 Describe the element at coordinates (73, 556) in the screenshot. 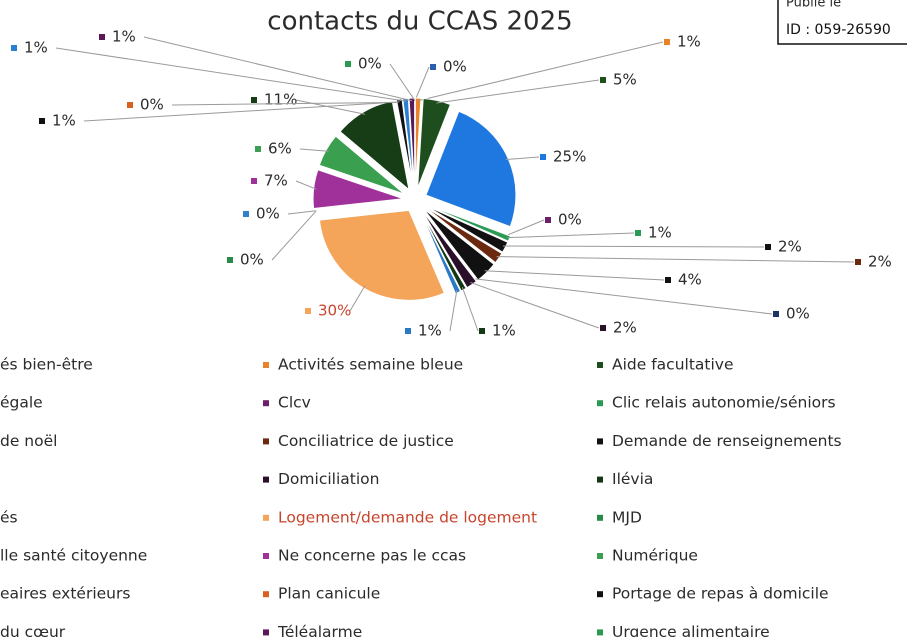

I see `legend-label: lle santé citoyenne` at that location.